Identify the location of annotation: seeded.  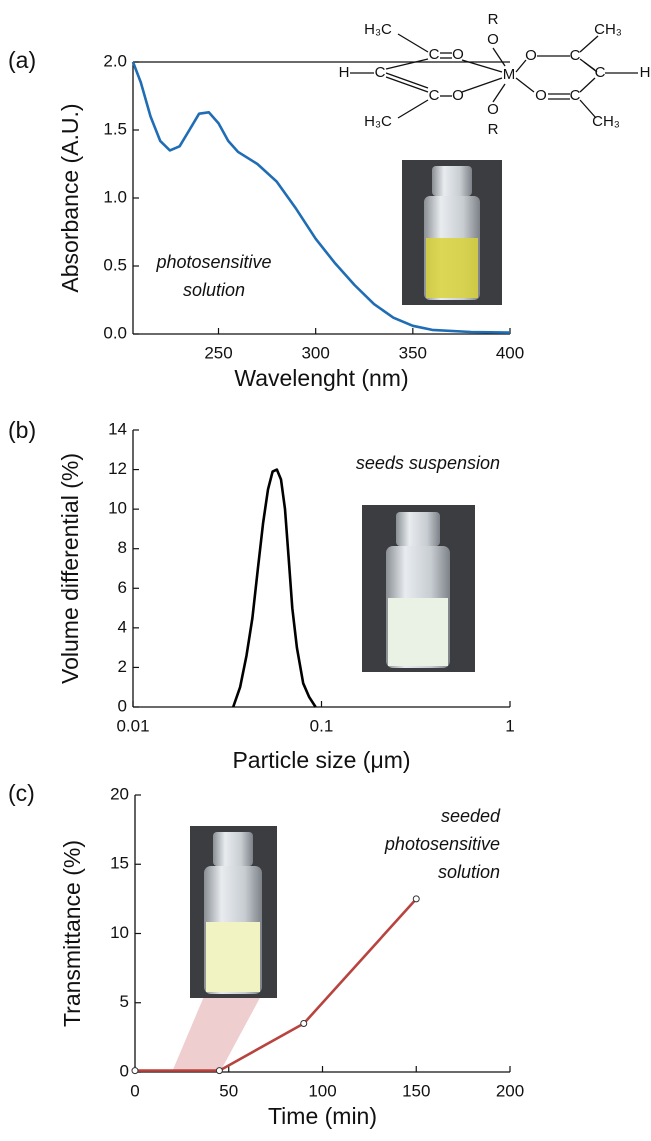
(471, 816).